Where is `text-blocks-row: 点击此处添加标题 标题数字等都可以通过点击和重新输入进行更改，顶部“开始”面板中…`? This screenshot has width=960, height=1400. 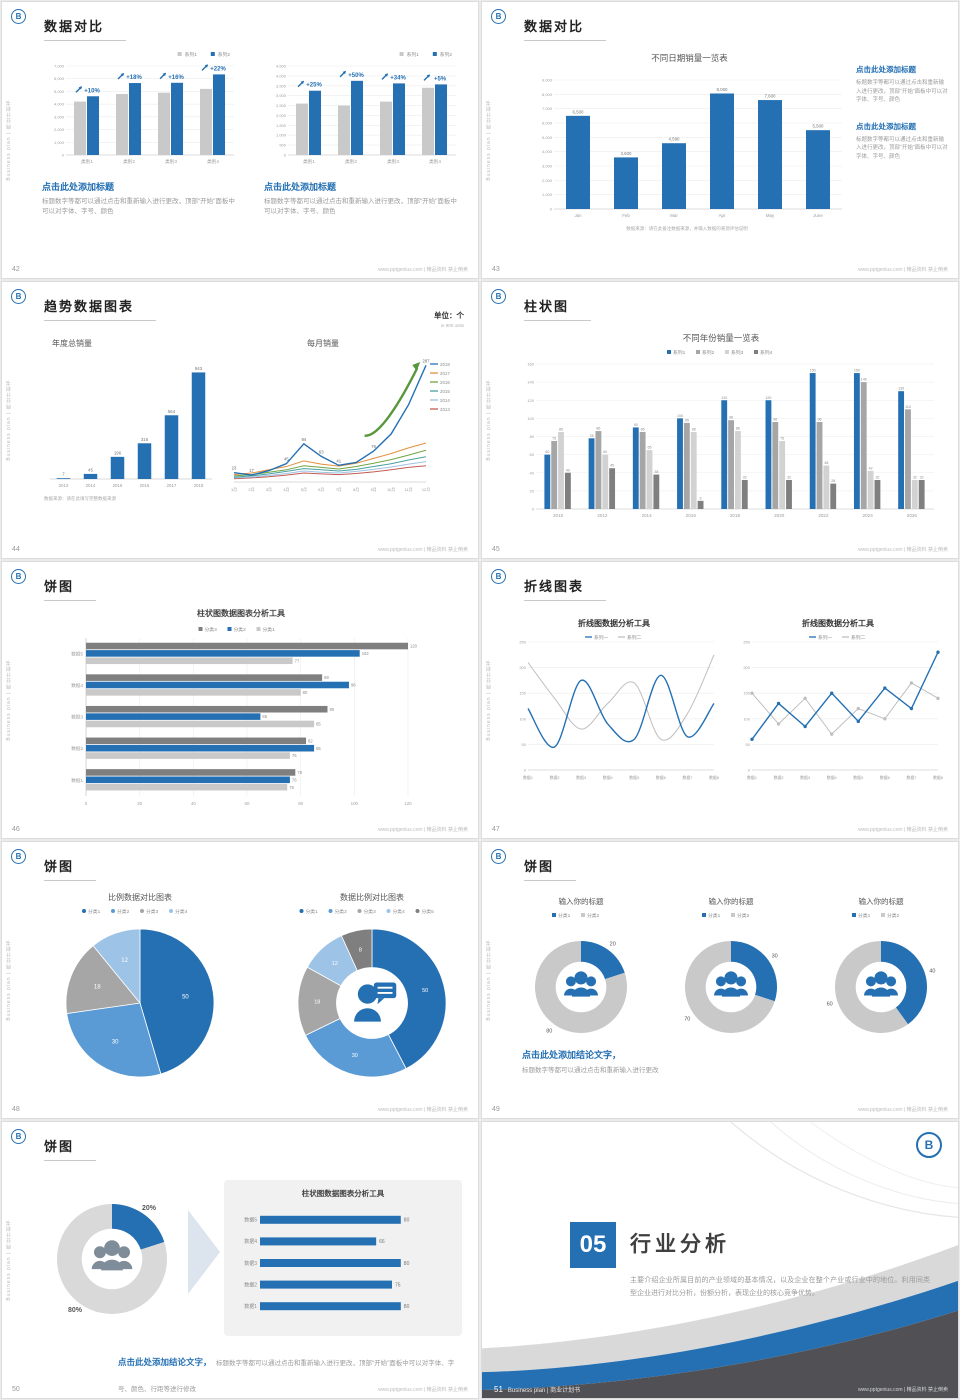
text-blocks-row: 点击此处添加标题 标题数字等都可以通过点击和重新输入进行更改，顶部“开始”面板中… is located at coordinates (251, 198).